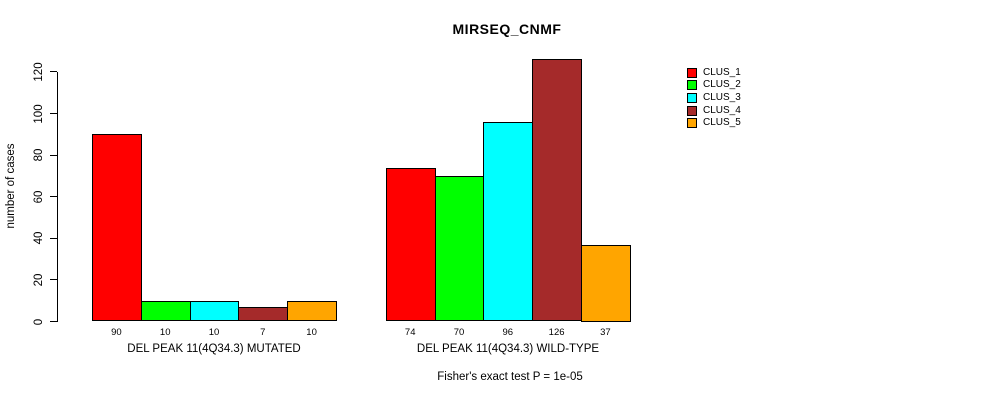  What do you see at coordinates (116, 332) in the screenshot?
I see `bar-value-label: 90` at bounding box center [116, 332].